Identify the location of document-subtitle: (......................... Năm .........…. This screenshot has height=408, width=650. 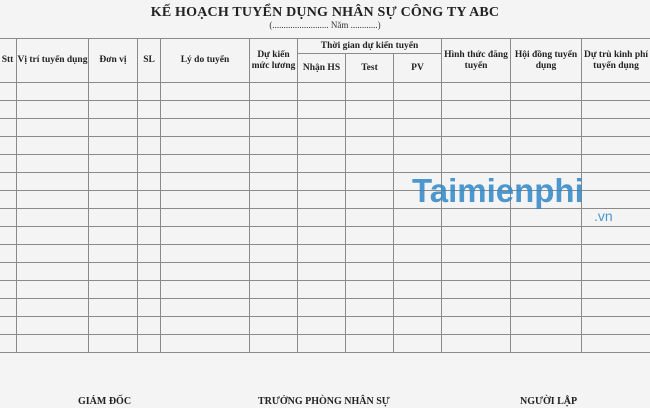
(325, 25).